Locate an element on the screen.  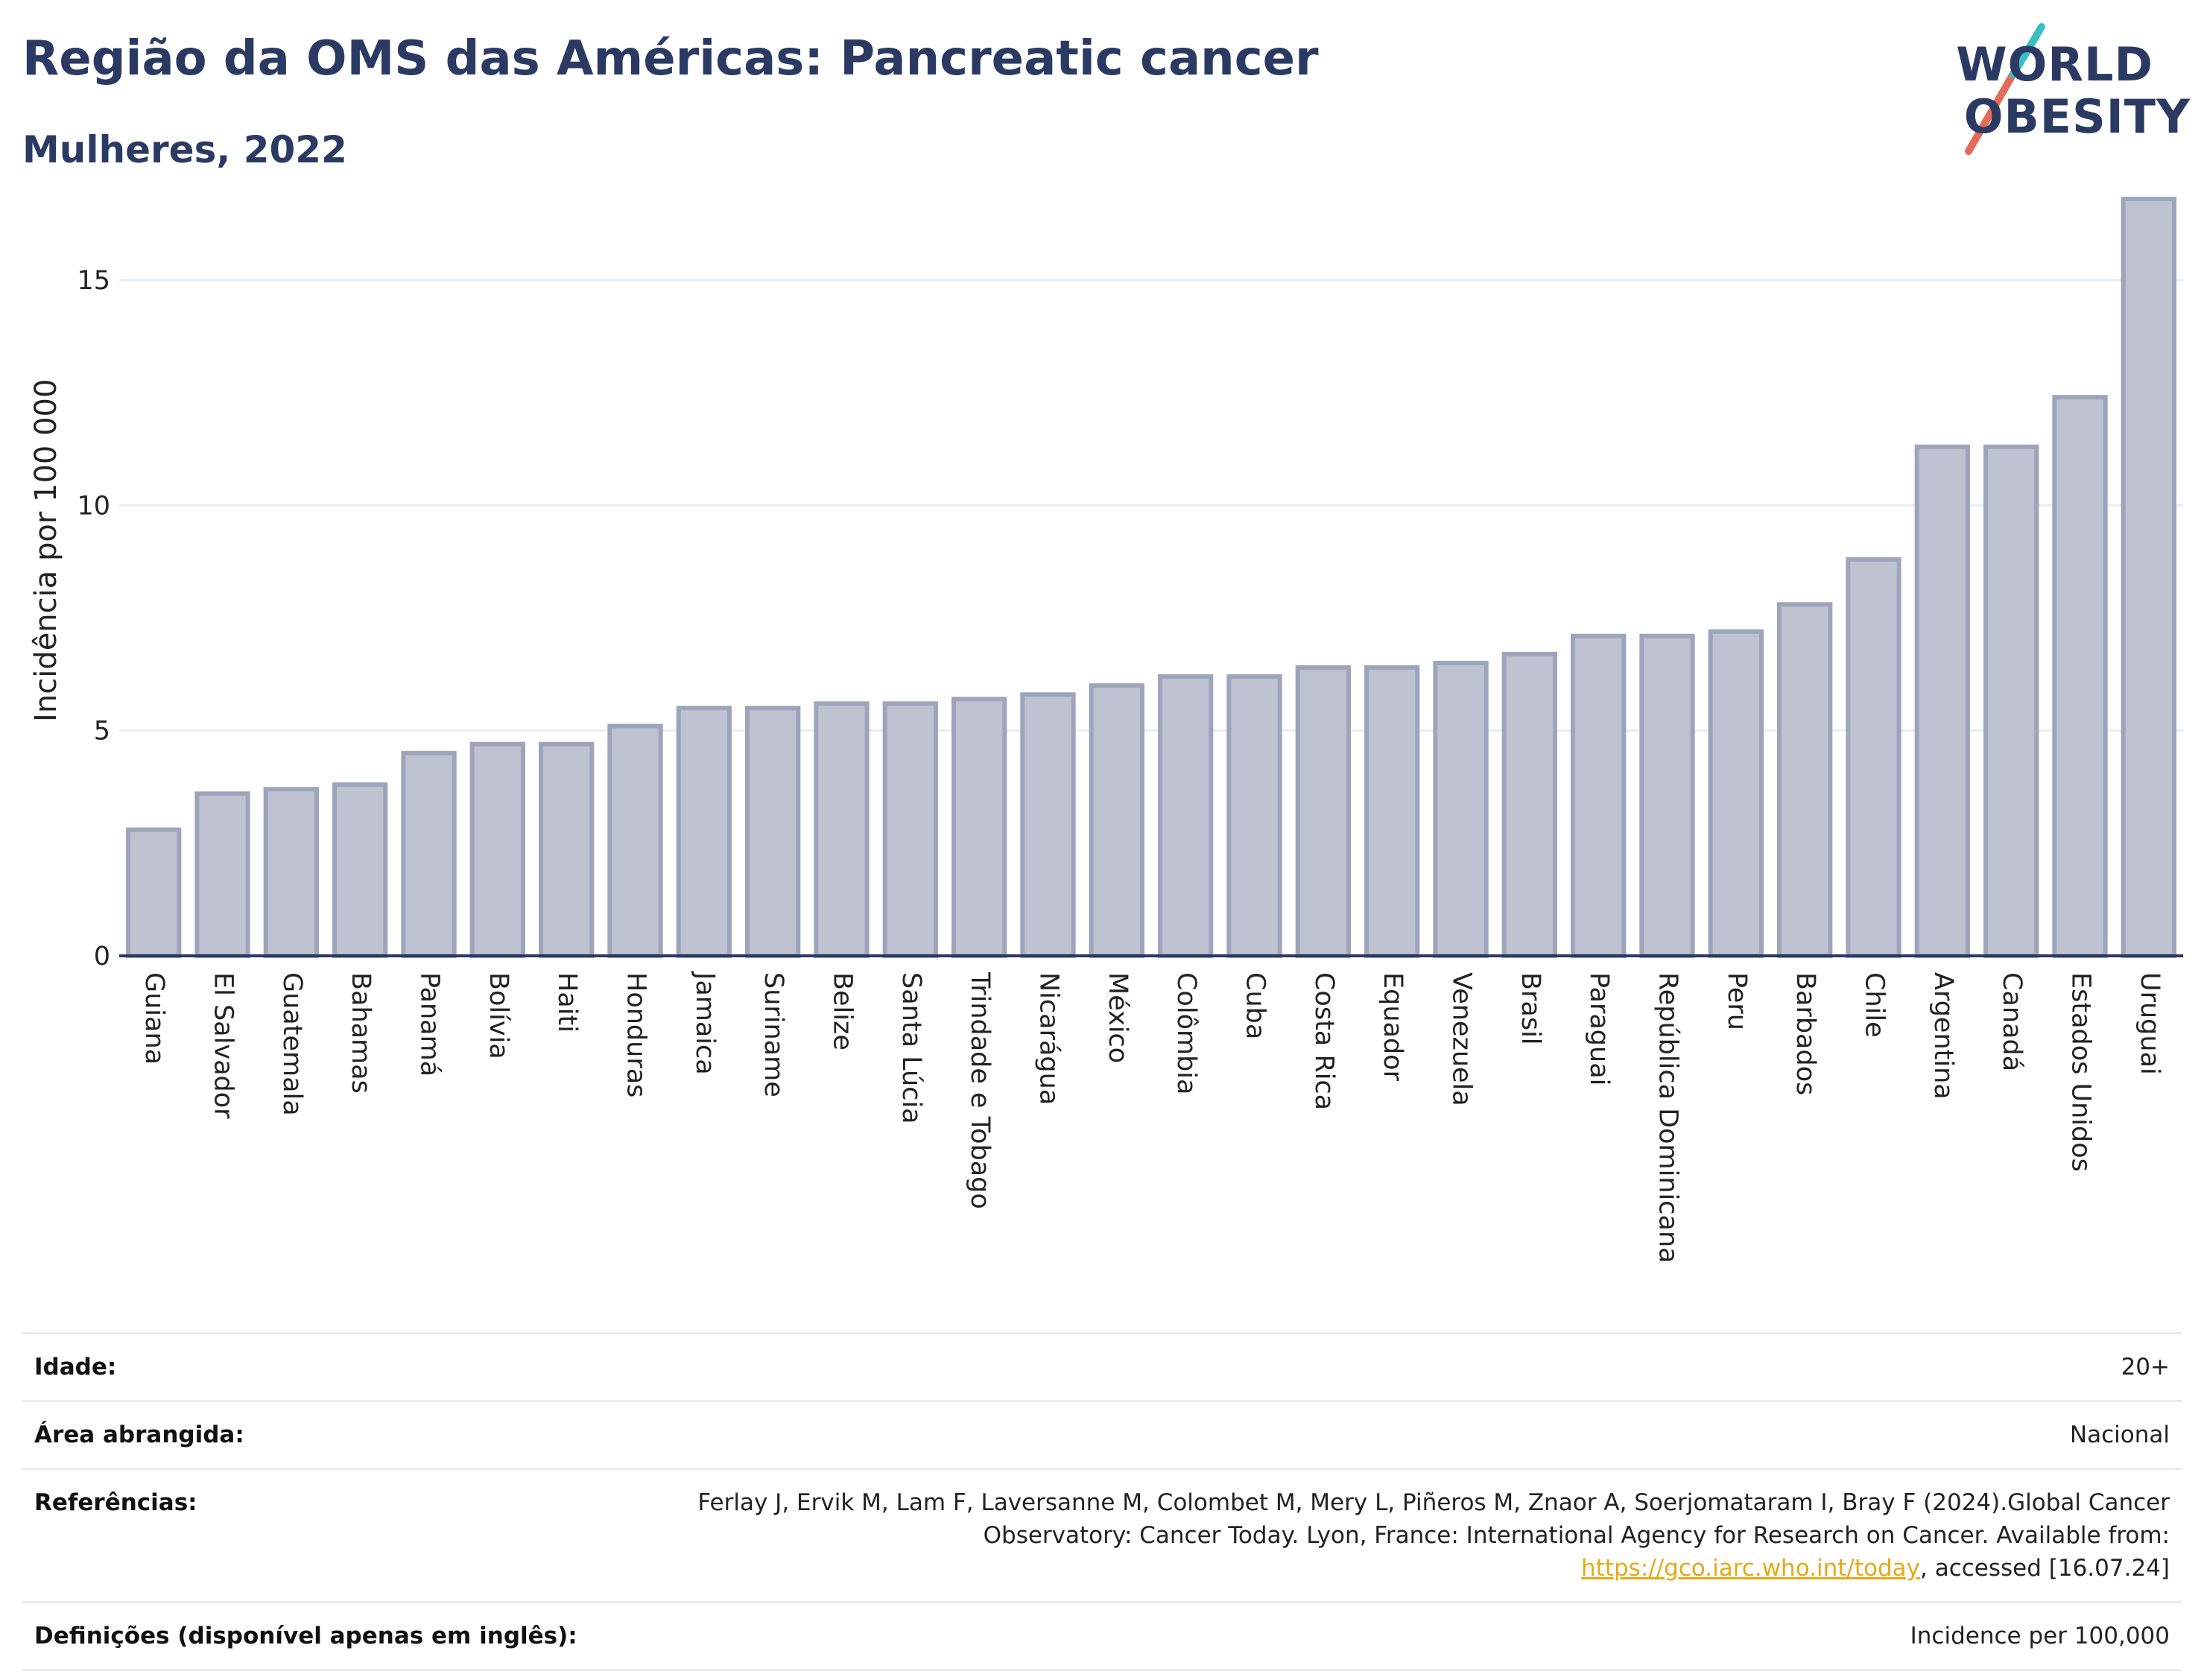
x-tick-label: Jamaica is located at coordinates (705, 1023).